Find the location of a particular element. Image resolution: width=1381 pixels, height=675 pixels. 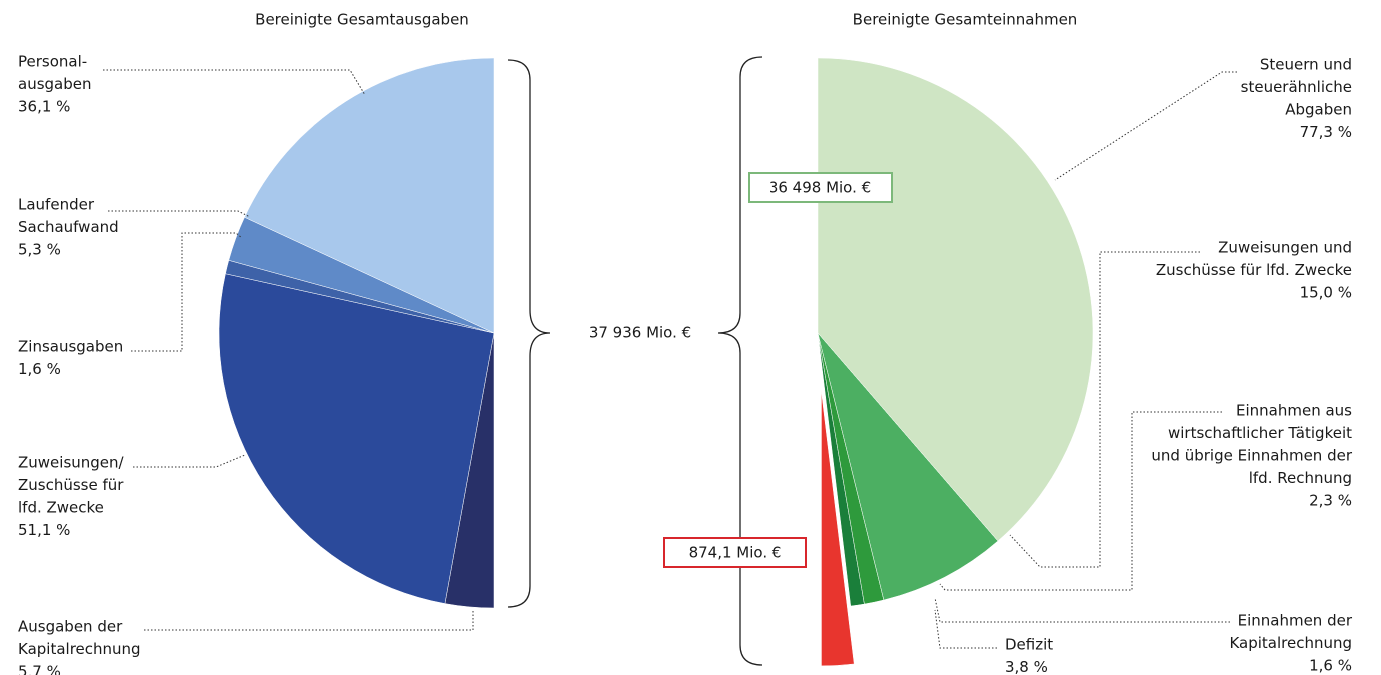

value-label: 5,7 % is located at coordinates (39, 669).